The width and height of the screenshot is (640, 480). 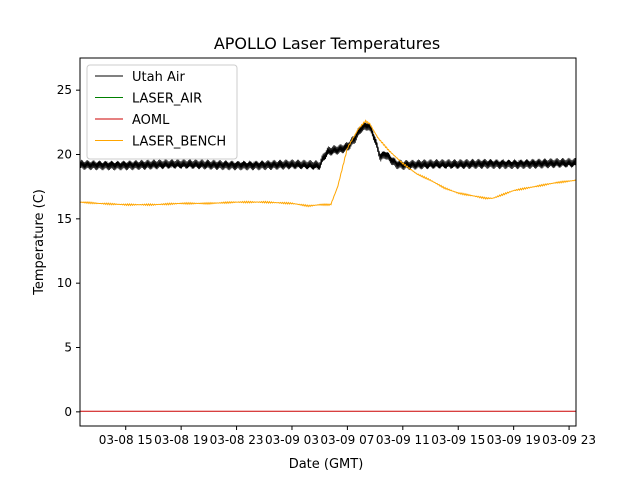 What do you see at coordinates (179, 142) in the screenshot?
I see `legend-label: LASER_BENCH` at bounding box center [179, 142].